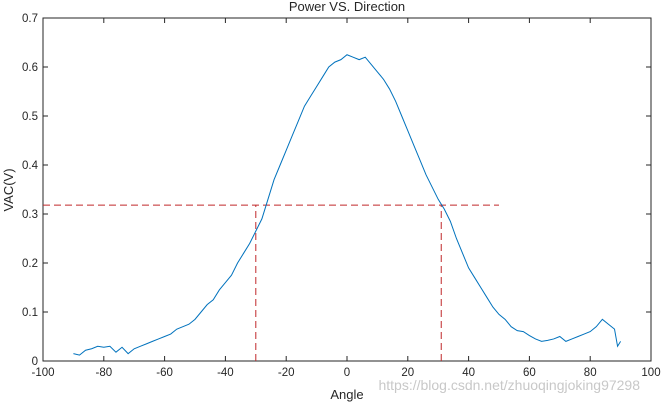 This screenshot has width=661, height=404. What do you see at coordinates (30, 313) in the screenshot?
I see `y-tick-label: 0.1` at bounding box center [30, 313].